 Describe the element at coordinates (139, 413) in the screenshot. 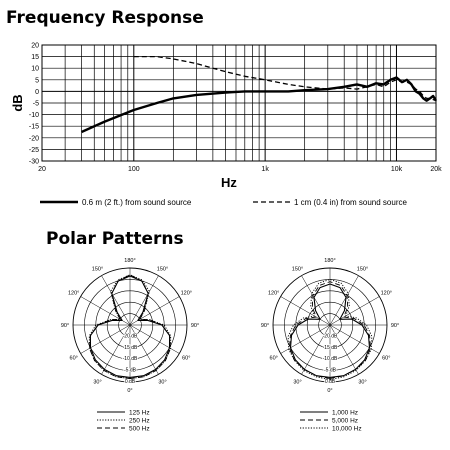

I see `polar-legend-label: 125 Hz` at that location.